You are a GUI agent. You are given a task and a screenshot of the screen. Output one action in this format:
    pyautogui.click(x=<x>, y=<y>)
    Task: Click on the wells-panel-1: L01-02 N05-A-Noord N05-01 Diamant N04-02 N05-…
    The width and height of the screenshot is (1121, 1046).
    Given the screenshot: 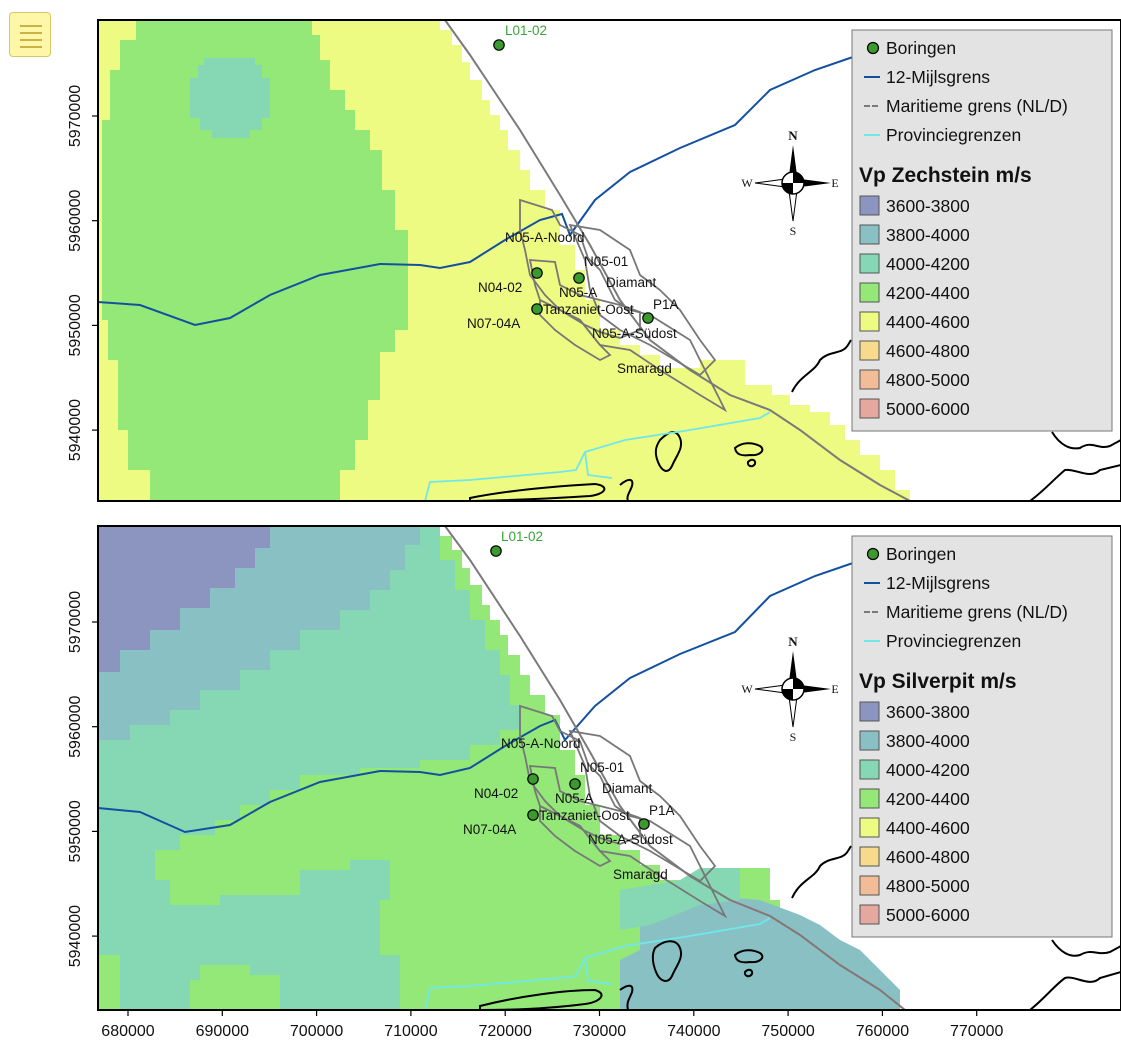 What is the action you would take?
    pyautogui.click(x=573, y=199)
    